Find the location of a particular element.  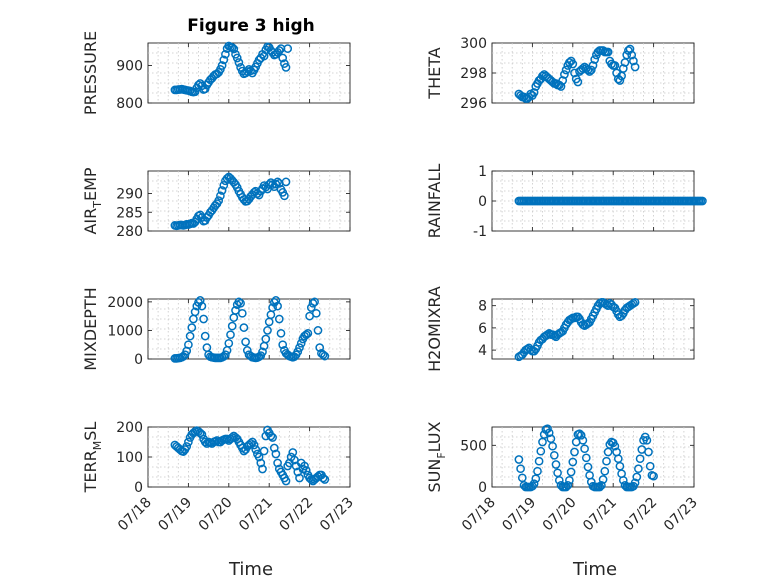

x-axis-label-left: Time is located at coordinates (250, 569).